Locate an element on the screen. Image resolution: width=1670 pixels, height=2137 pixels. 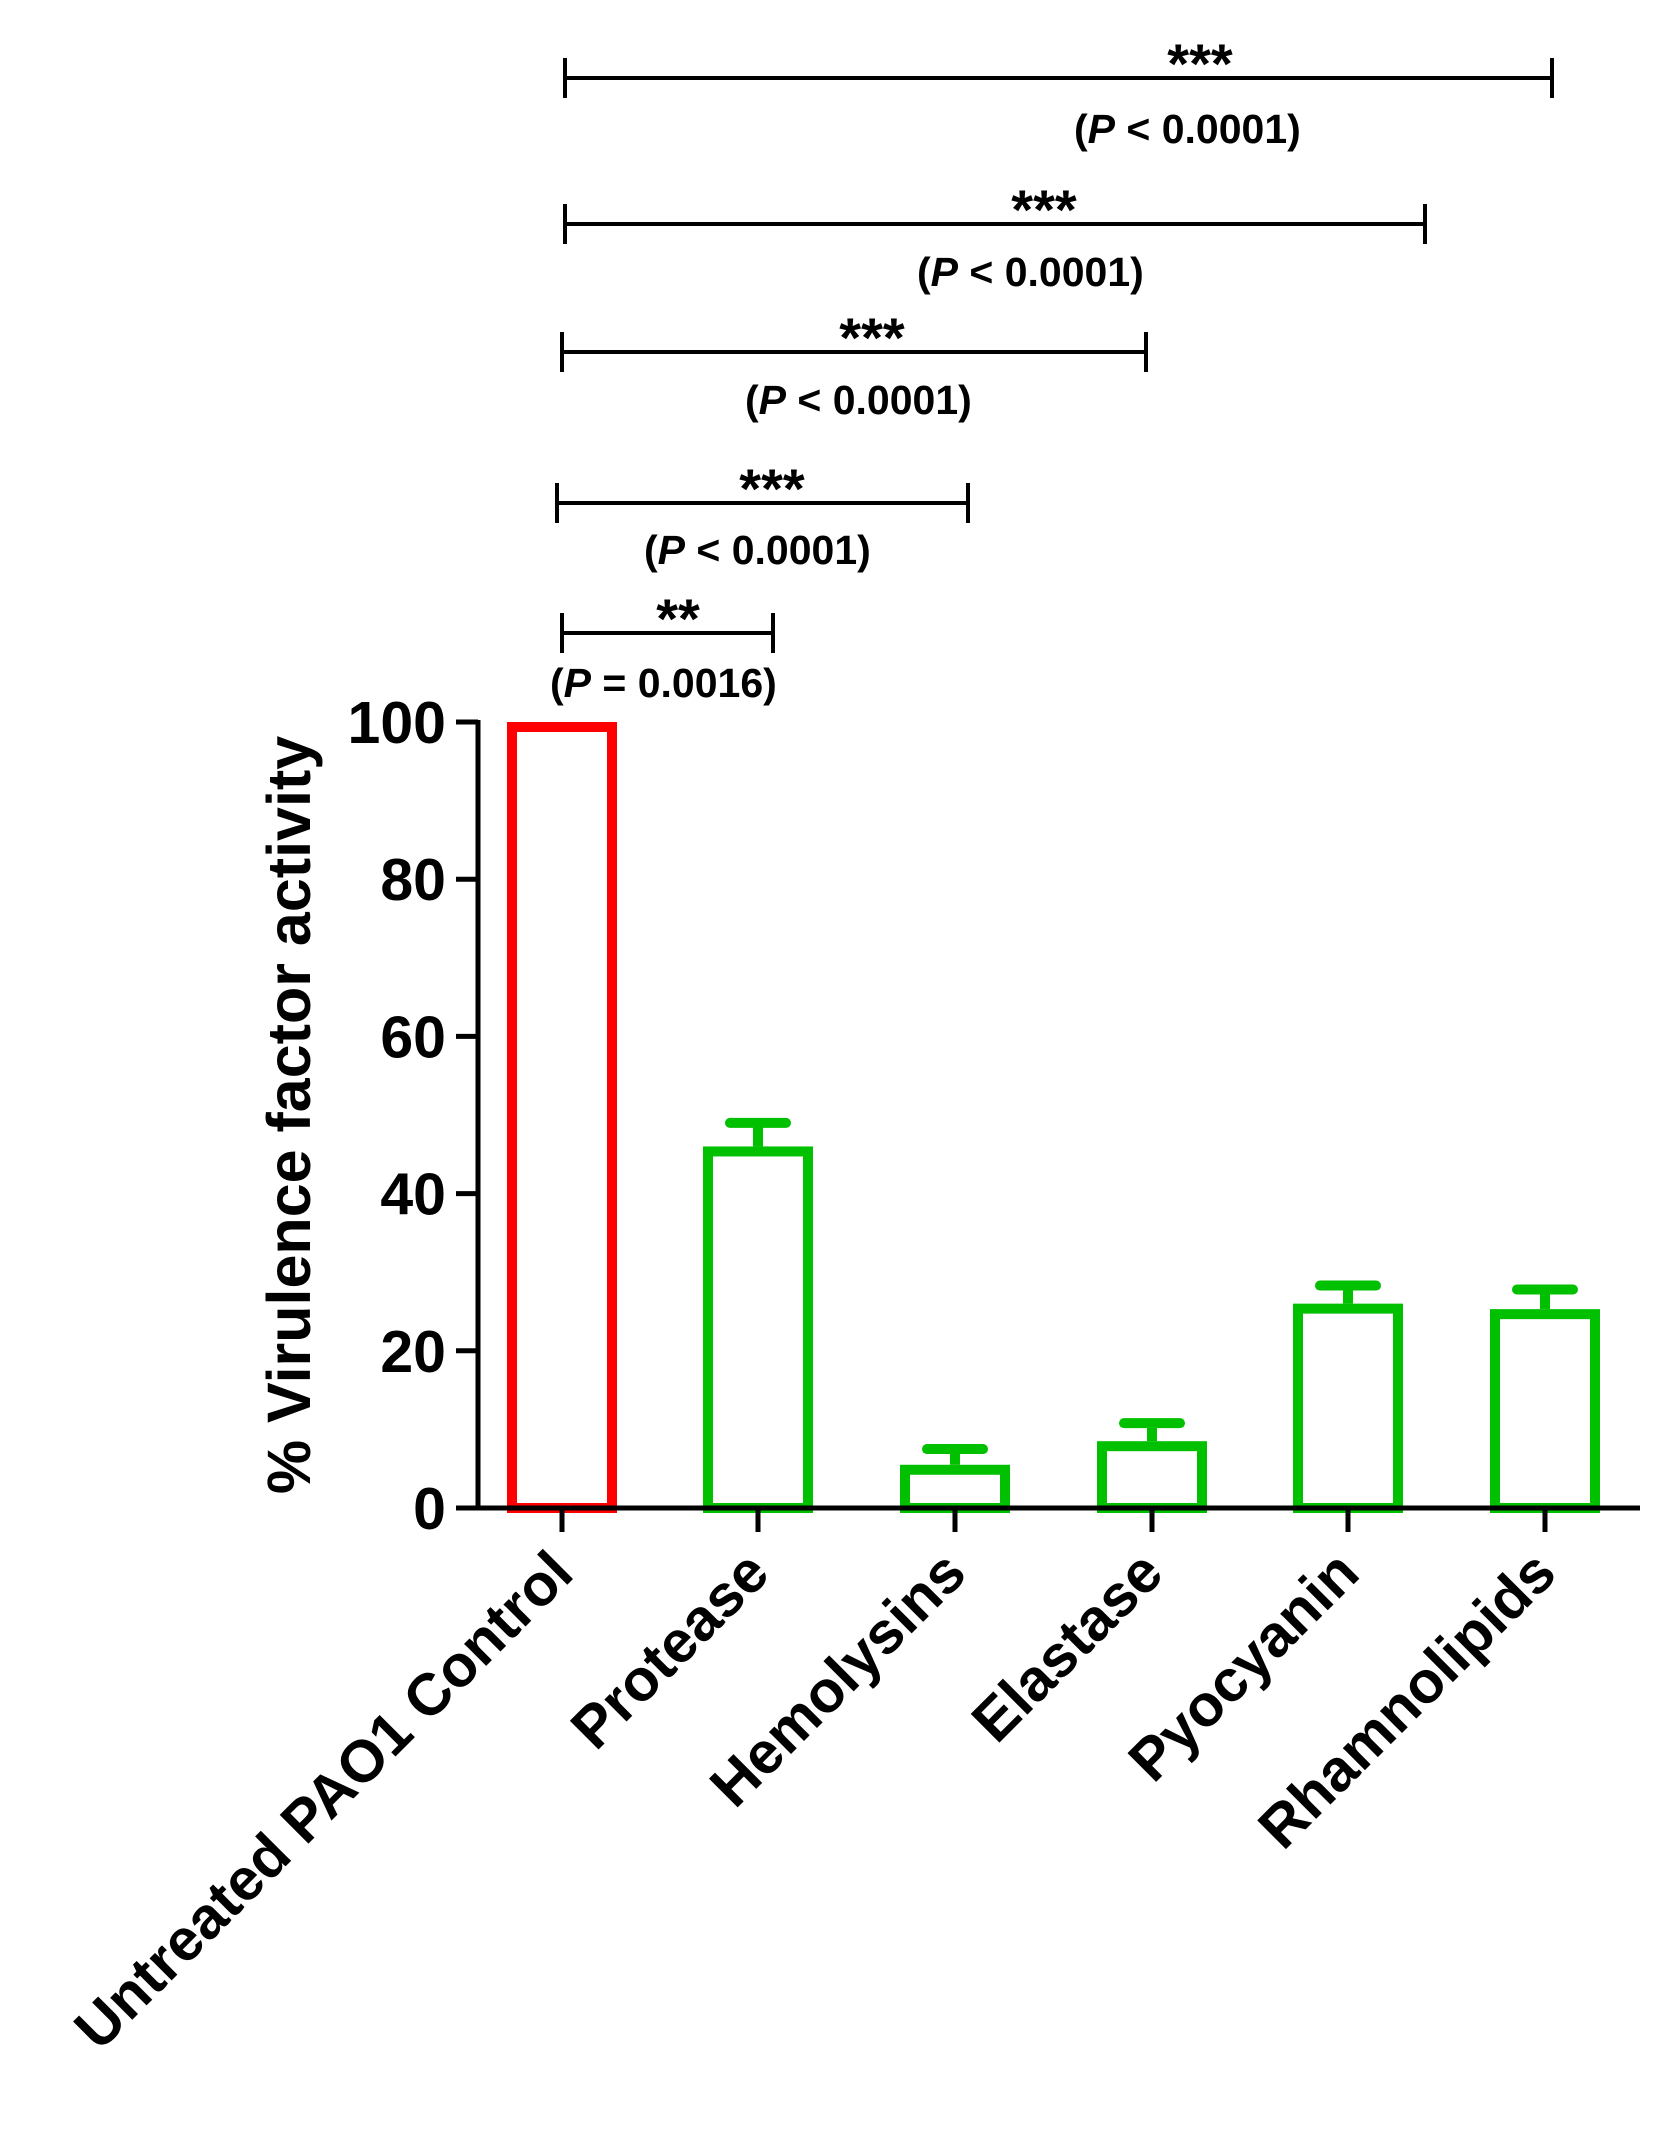
bar-pyocyanin is located at coordinates (1348, 1408).